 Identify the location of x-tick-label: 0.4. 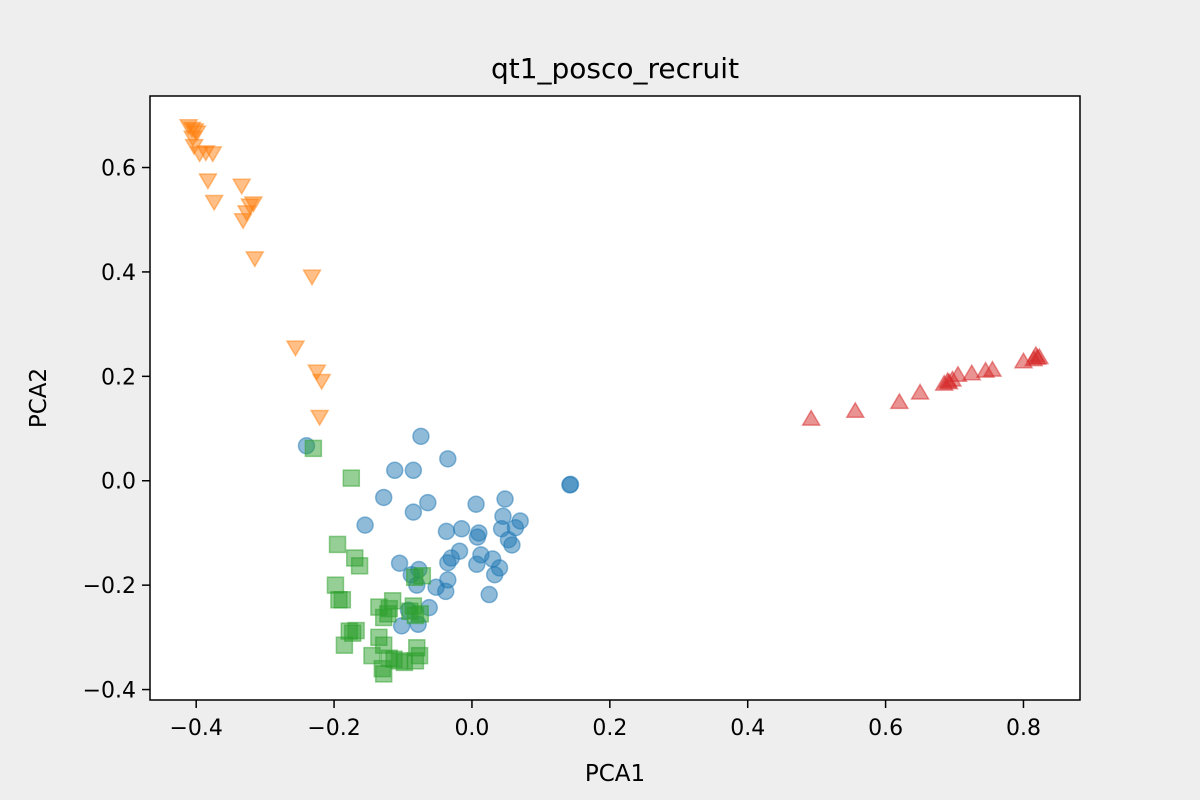
(747, 728).